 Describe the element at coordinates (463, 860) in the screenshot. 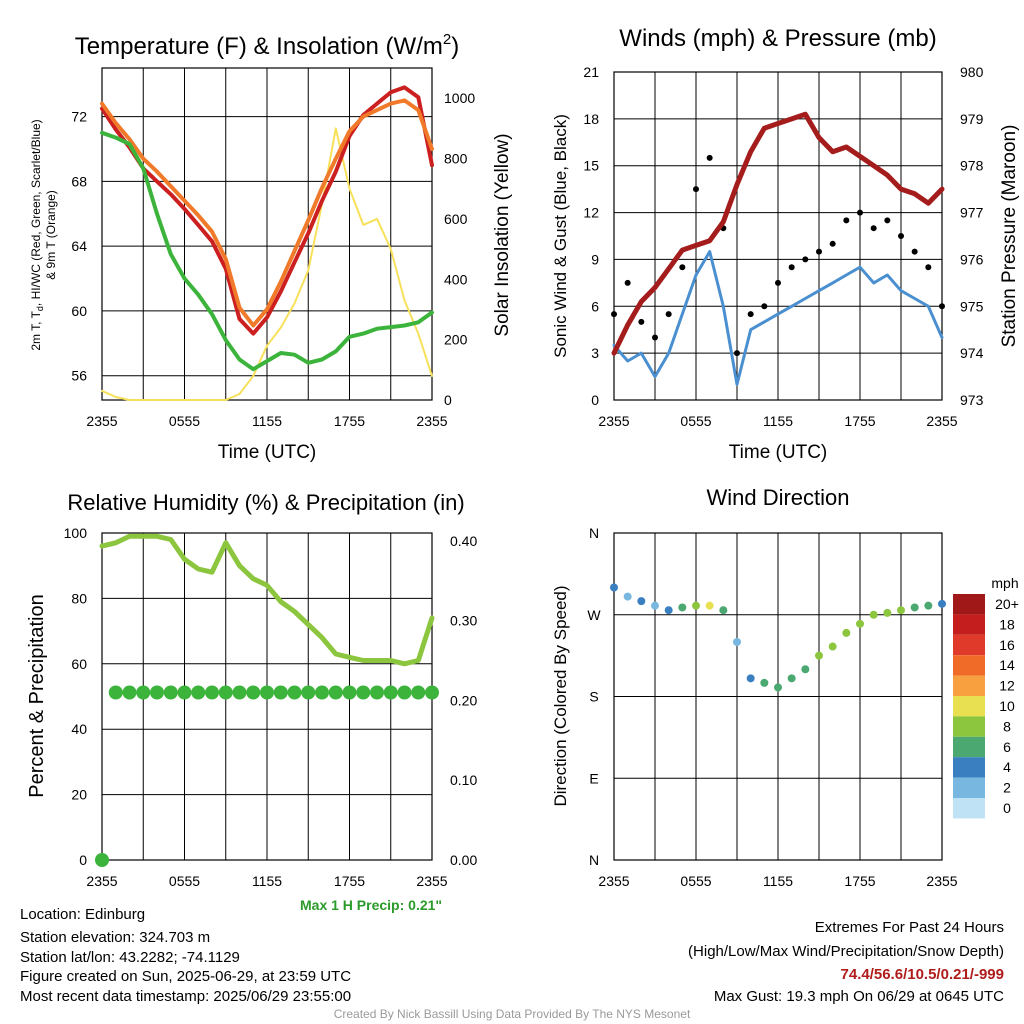

I see `precip-y-tick-label: 0.00` at that location.